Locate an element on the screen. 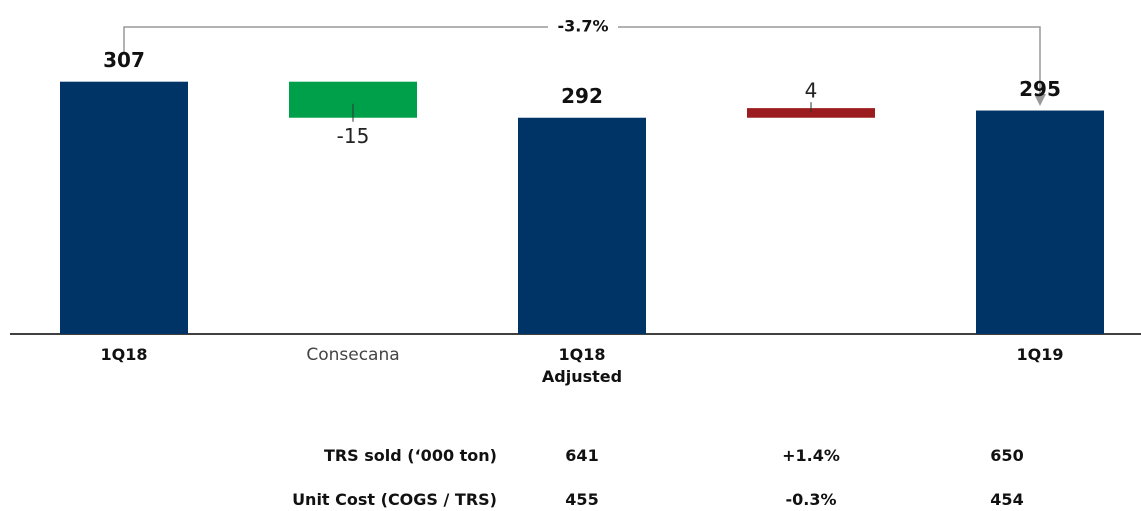 This screenshot has width=1141, height=511. value-label: 307 is located at coordinates (124, 60).